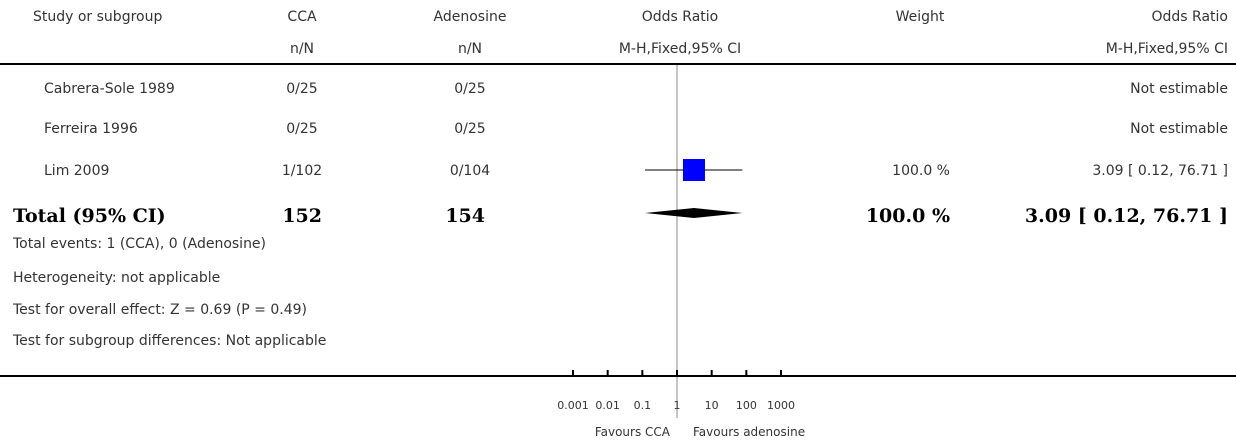 Image resolution: width=1236 pixels, height=444 pixels. What do you see at coordinates (91, 129) in the screenshot?
I see `study-name: Ferreira 1996` at bounding box center [91, 129].